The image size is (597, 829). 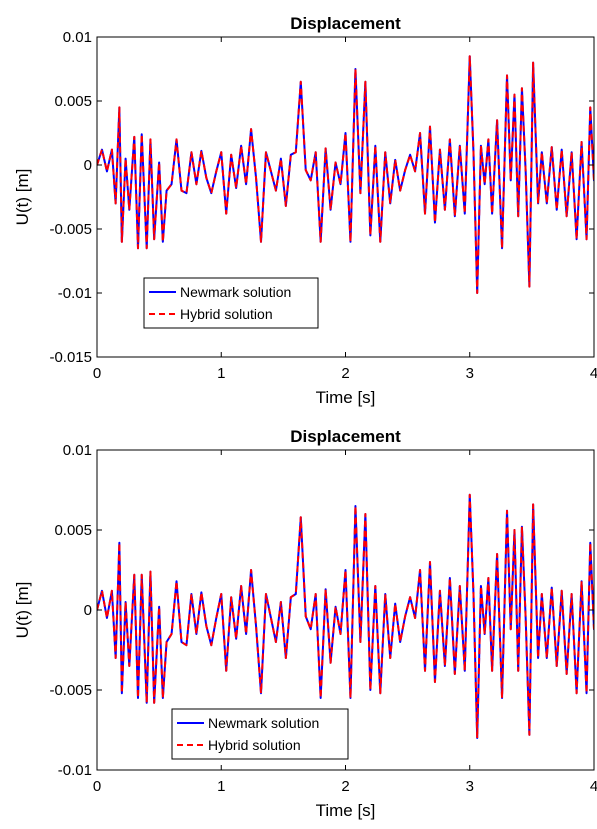 I want to click on chart-1-legend-box, so click(x=231, y=303).